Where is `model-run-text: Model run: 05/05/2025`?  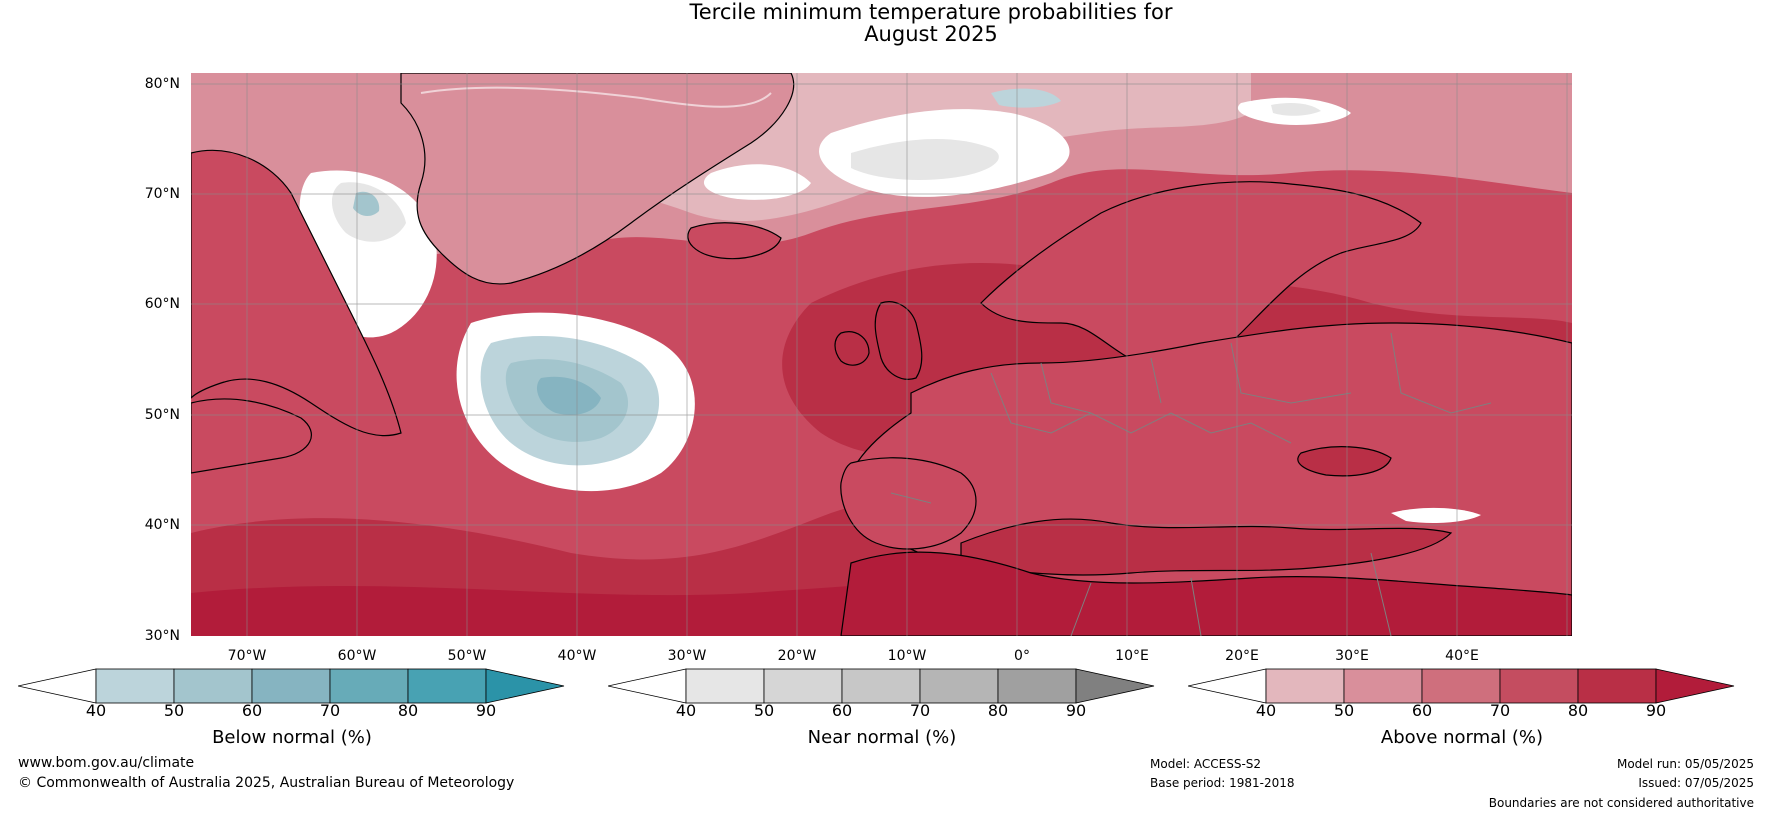 model-run-text: Model run: 05/05/2025 is located at coordinates (1685, 764).